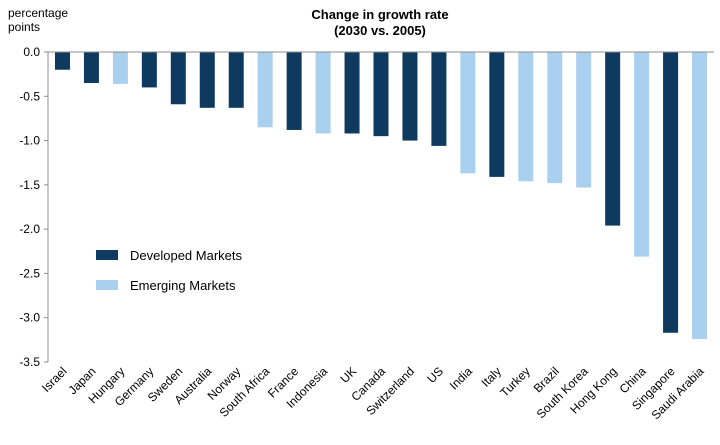 The image size is (720, 445). Describe the element at coordinates (183, 285) in the screenshot. I see `legend-label-emerging: Emerging Markets` at that location.